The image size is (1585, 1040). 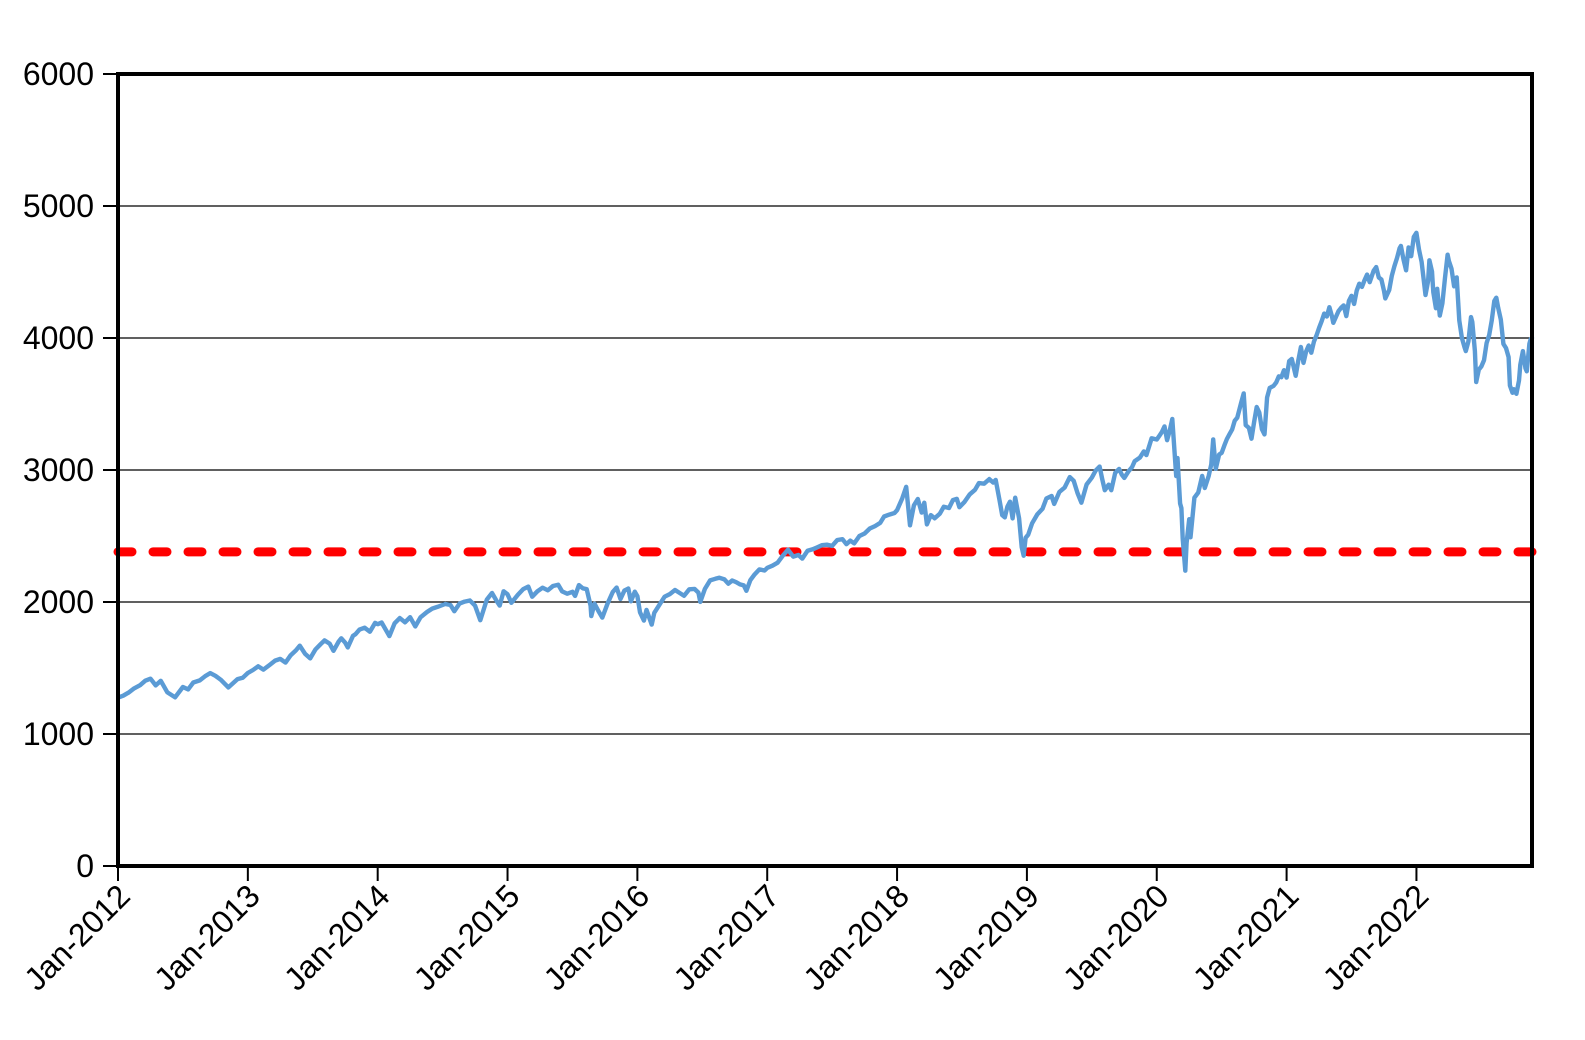 I want to click on y-tick-label: 3000, so click(x=58, y=470).